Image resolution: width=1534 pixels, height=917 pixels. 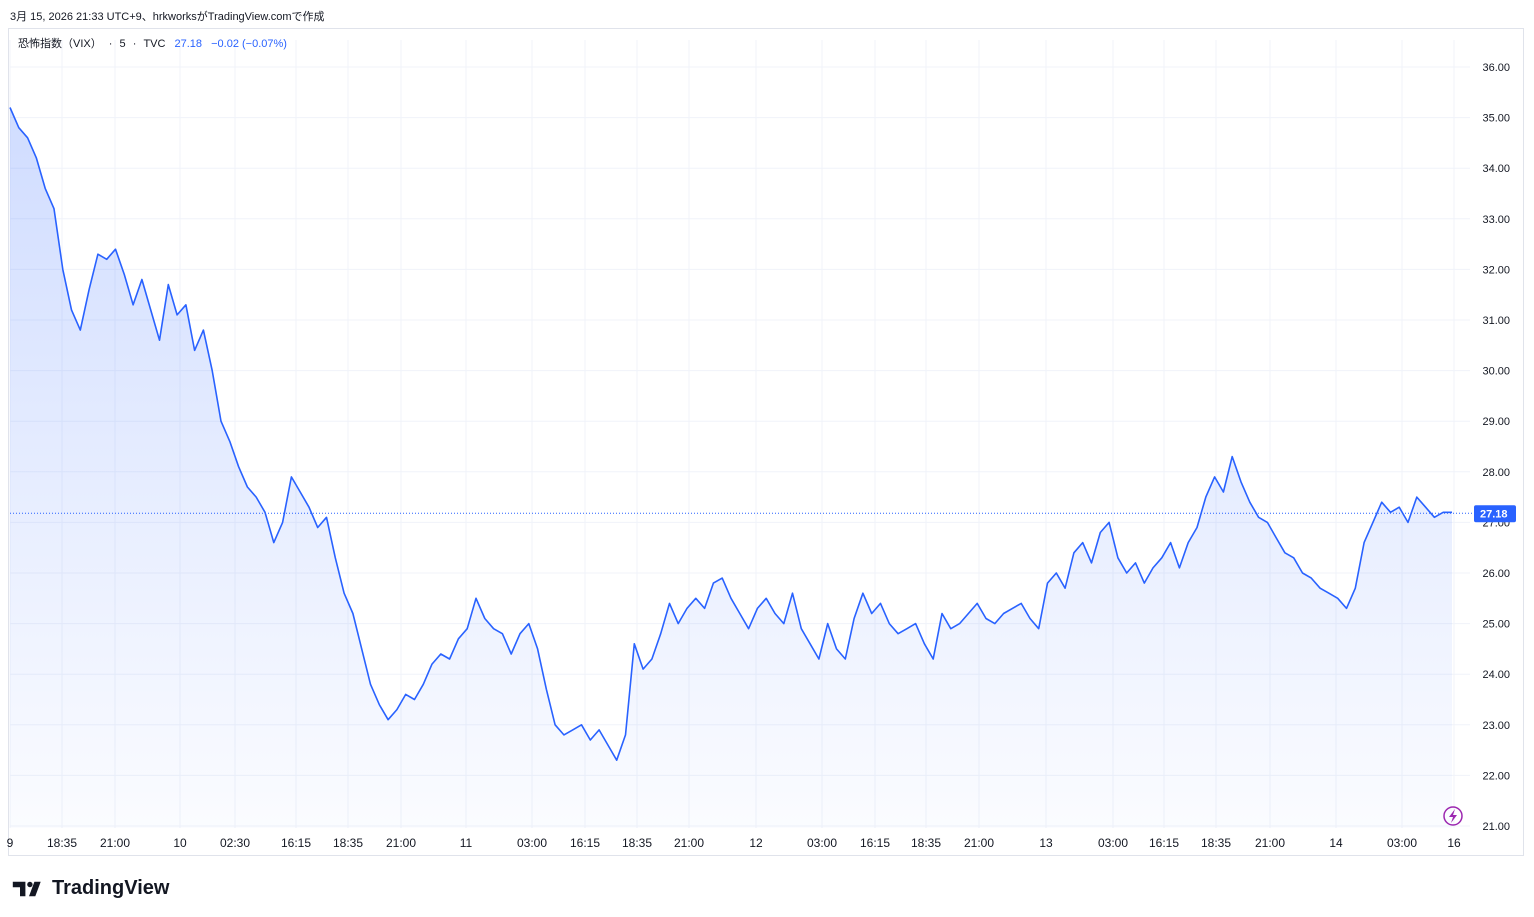 What do you see at coordinates (1496, 726) in the screenshot?
I see `y-tick-label: 23.00` at bounding box center [1496, 726].